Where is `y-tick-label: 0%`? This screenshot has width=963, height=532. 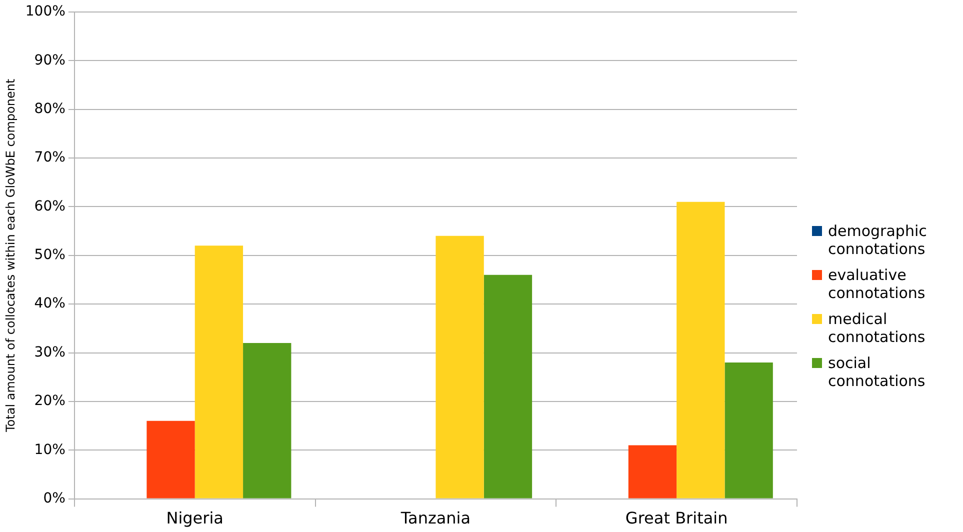 y-tick-label: 0% is located at coordinates (54, 498).